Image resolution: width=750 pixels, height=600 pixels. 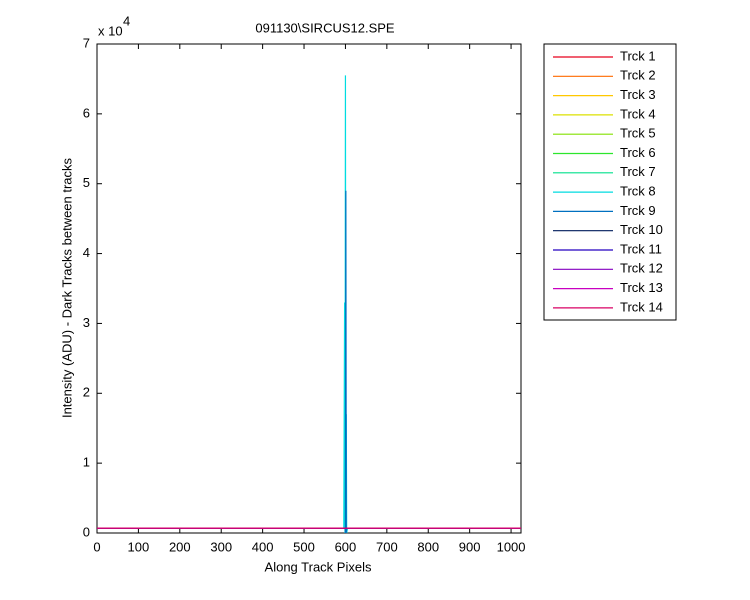 I want to click on x-tick-label: 800, so click(x=428, y=546).